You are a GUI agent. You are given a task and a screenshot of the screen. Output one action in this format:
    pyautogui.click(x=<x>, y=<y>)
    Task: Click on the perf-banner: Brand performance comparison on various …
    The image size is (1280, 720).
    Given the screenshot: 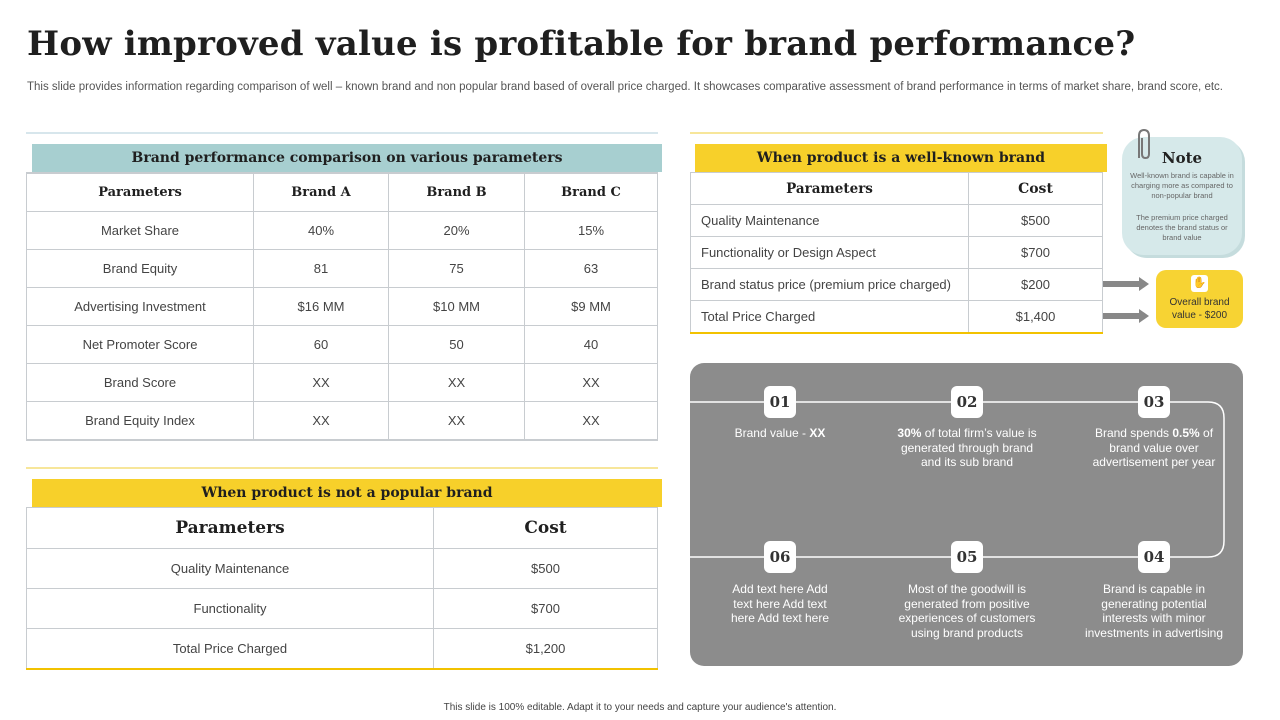 What is the action you would take?
    pyautogui.click(x=347, y=158)
    